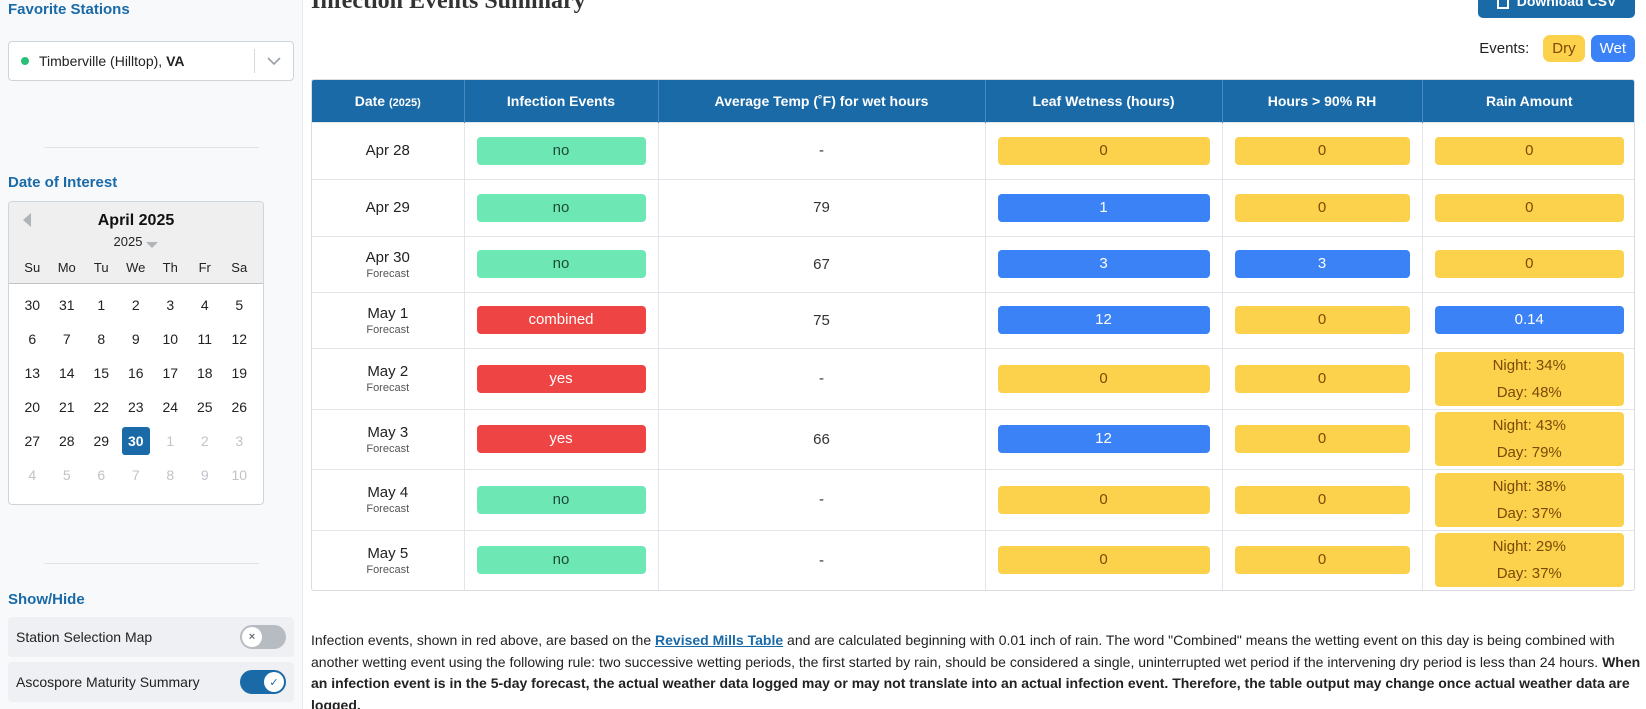  Describe the element at coordinates (388, 432) in the screenshot. I see `date-label: May 3` at that location.